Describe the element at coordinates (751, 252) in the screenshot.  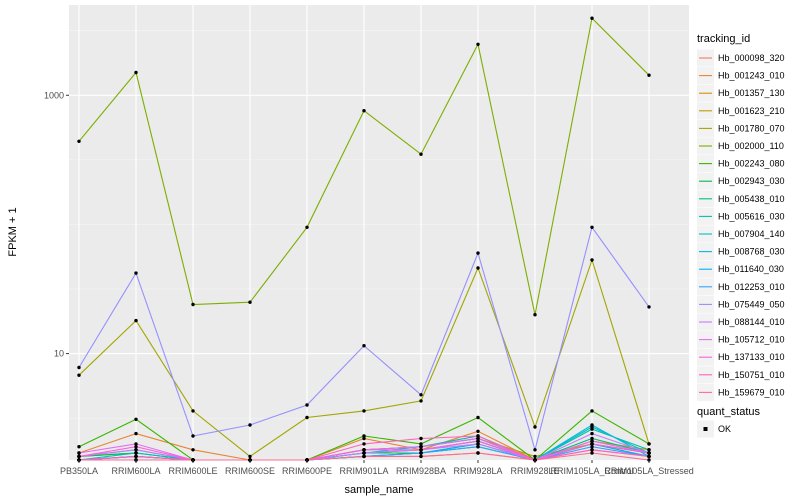
I see `legend-label-Hb_008768_030: Hb_008768_030` at that location.